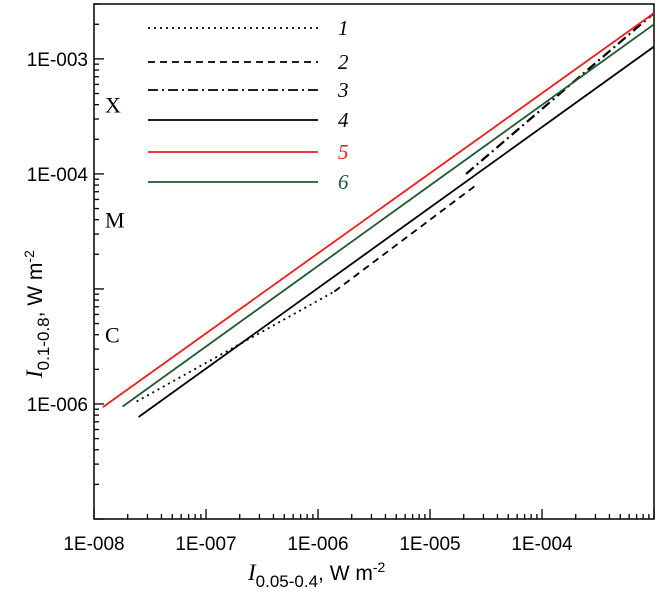  What do you see at coordinates (112, 335) in the screenshot?
I see `flare-class-label: C` at bounding box center [112, 335].